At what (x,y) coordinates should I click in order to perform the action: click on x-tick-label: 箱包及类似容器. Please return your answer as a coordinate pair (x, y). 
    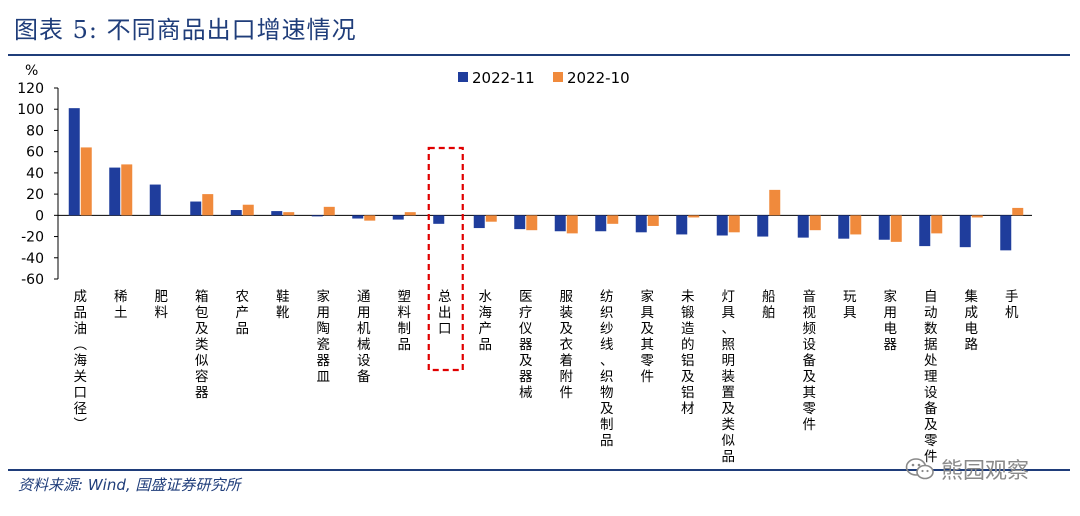
    Looking at the image, I should click on (202, 345).